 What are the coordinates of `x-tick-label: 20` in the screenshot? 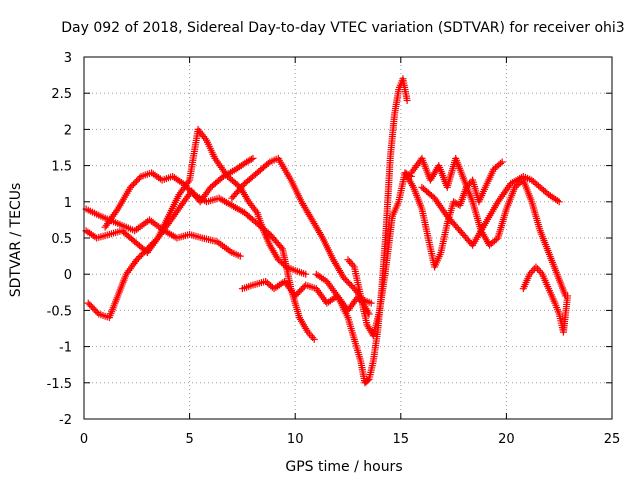 It's located at (506, 439).